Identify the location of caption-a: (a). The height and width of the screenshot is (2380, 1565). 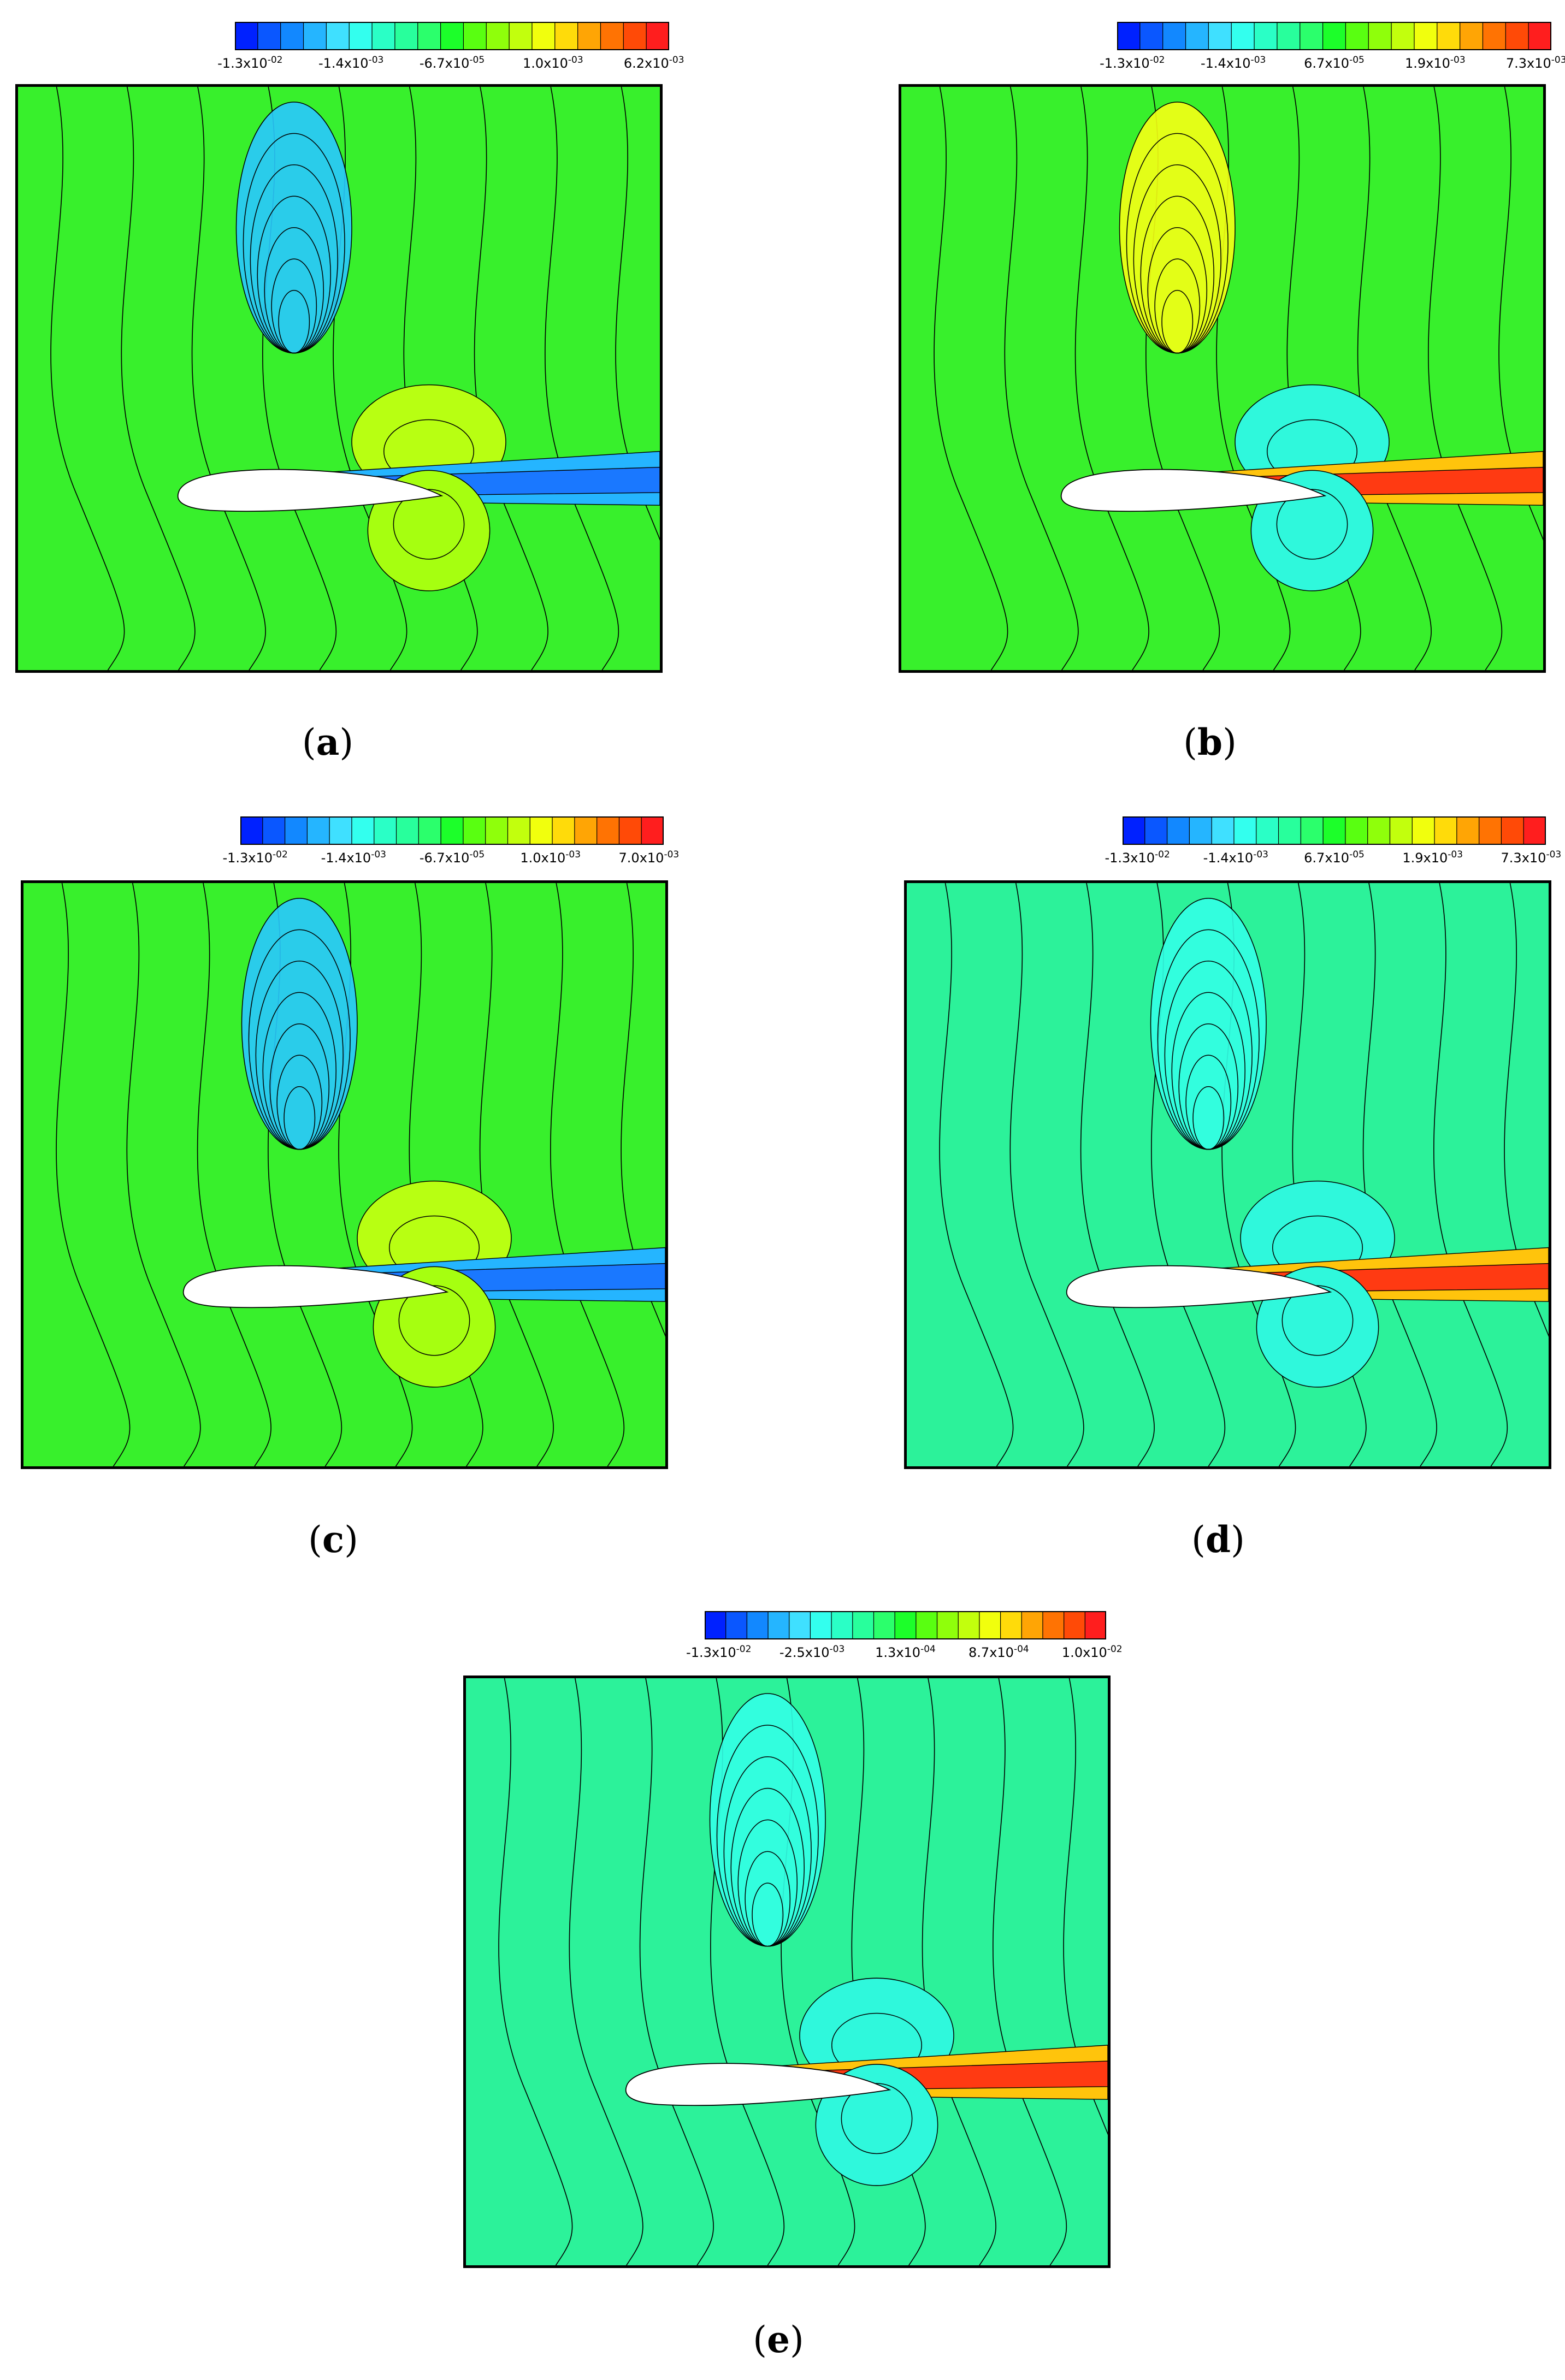
(328, 742).